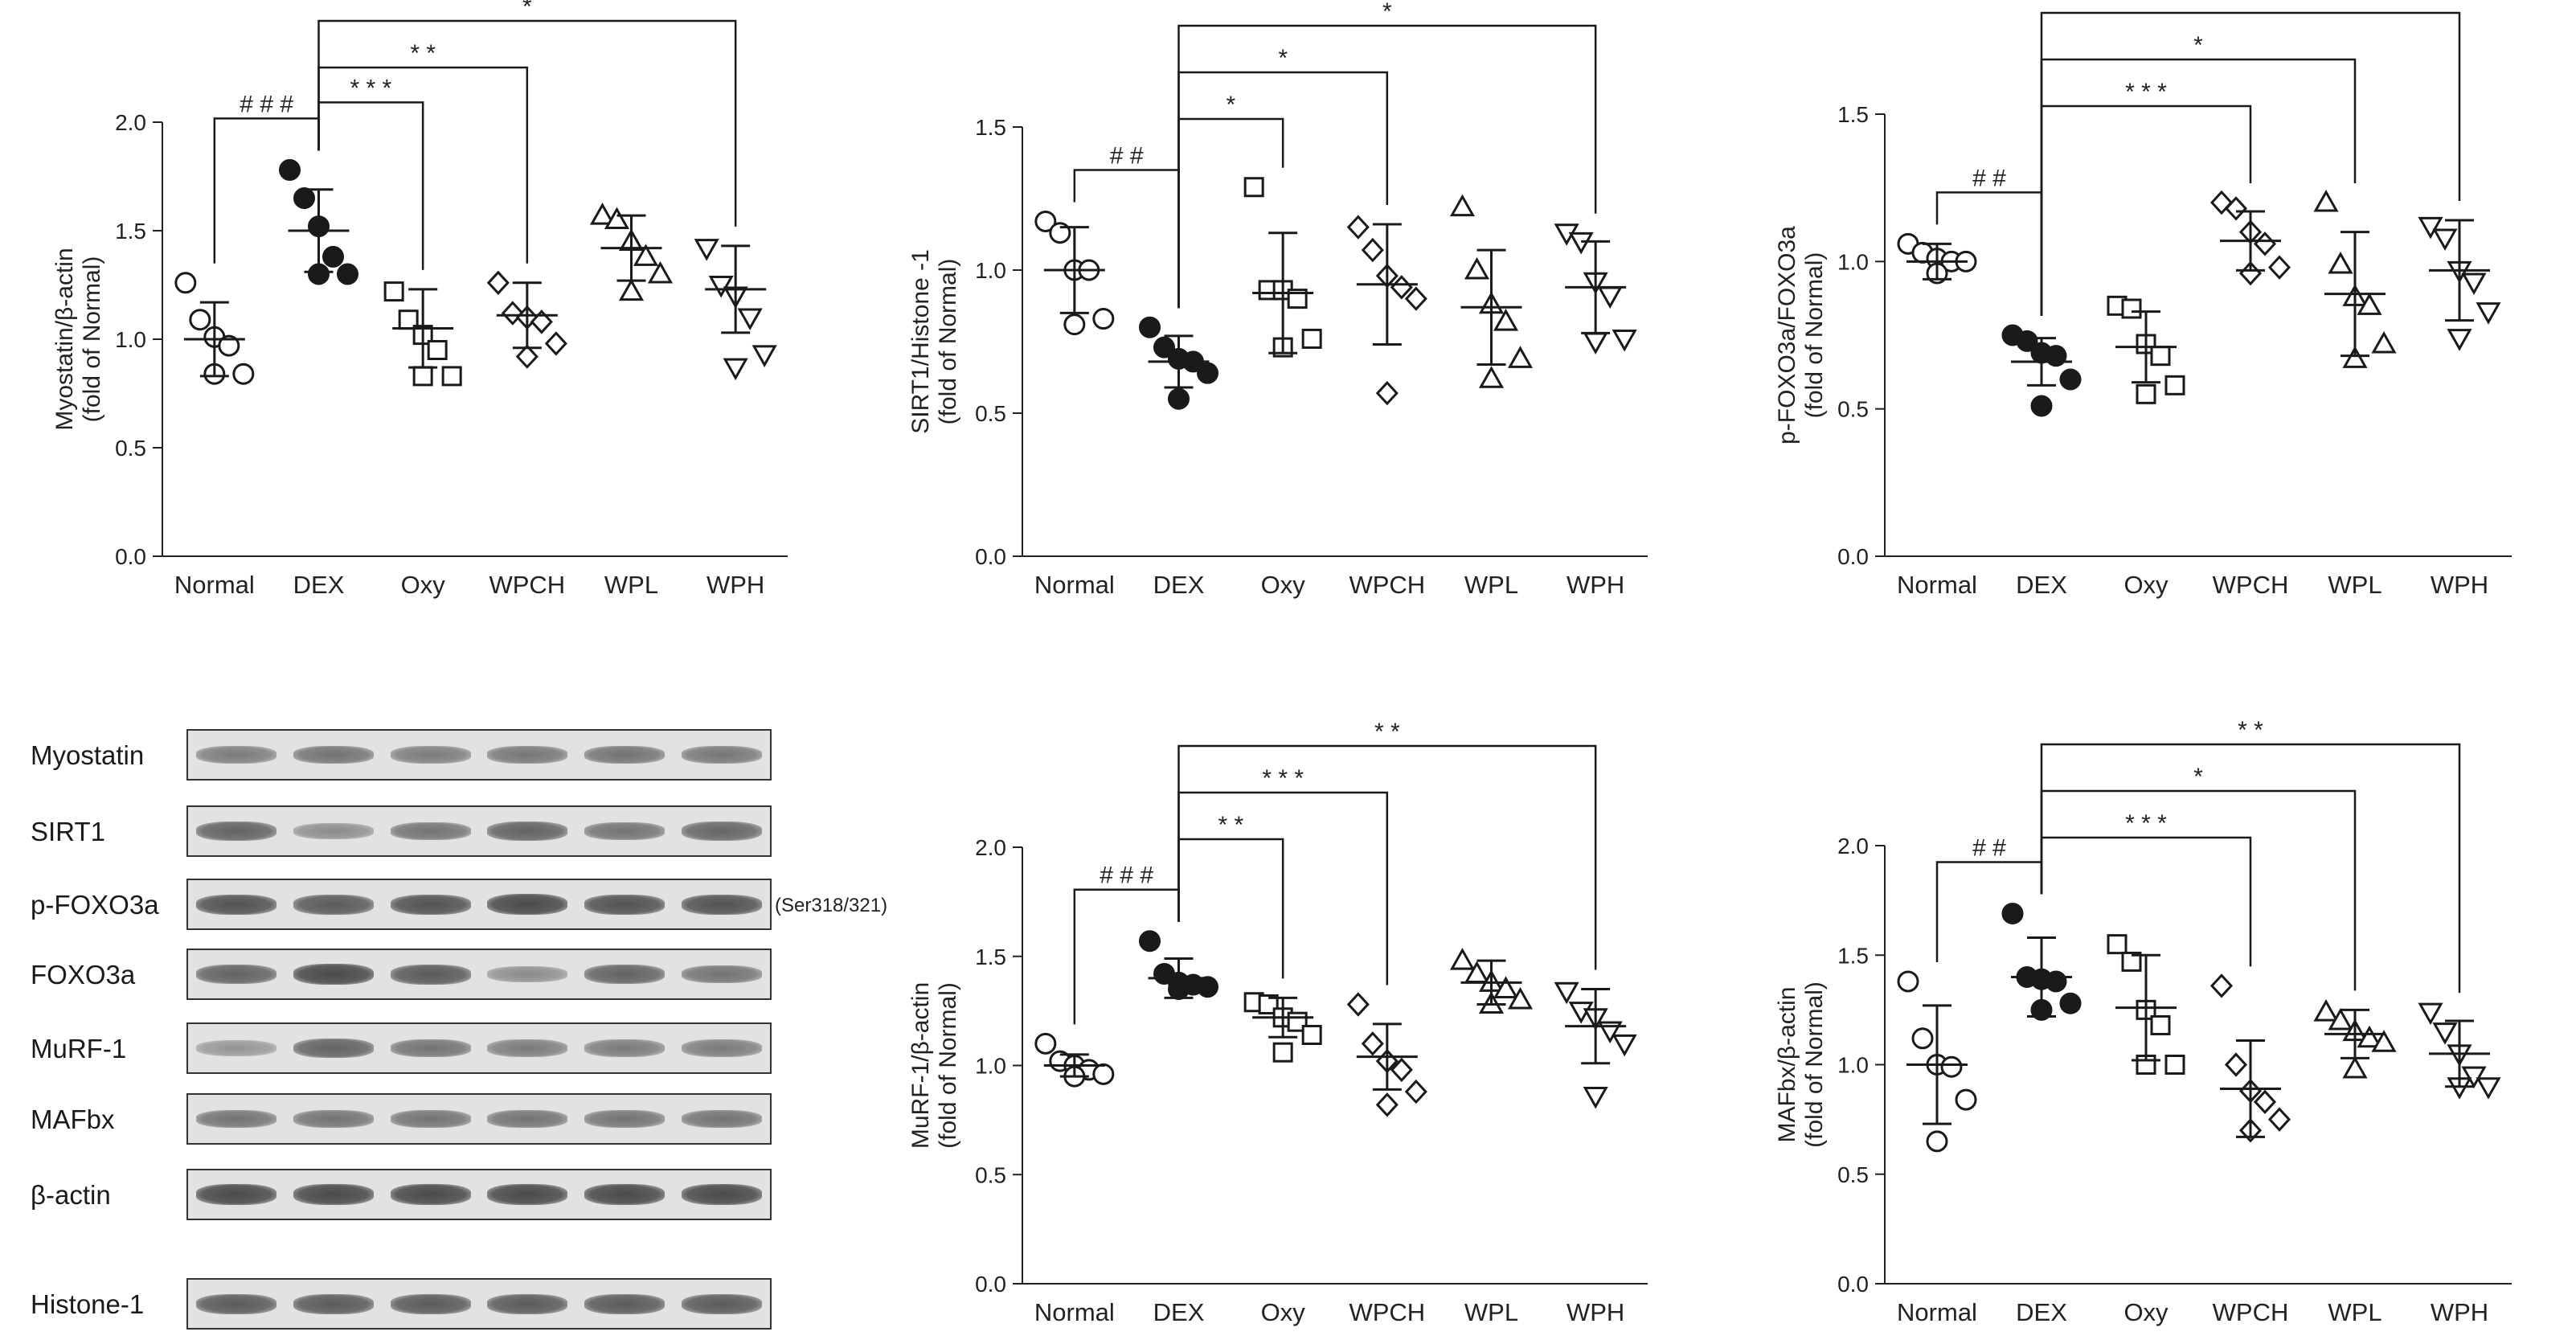  I want to click on y-tick-label: 2.0, so click(1853, 846).